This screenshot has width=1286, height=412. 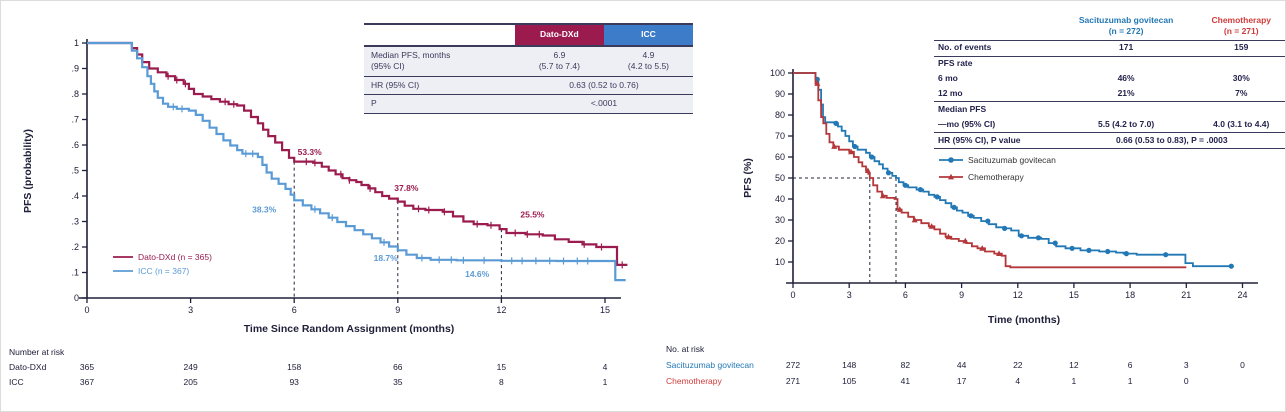 I want to click on chemotherapy-header-n: (n = 271), so click(x=1241, y=31).